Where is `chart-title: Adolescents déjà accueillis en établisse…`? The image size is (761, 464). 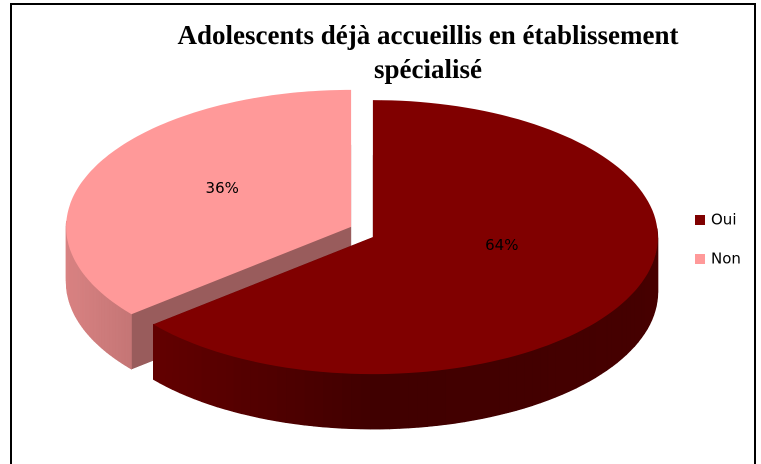 chart-title: Adolescents déjà accueillis en établisse… is located at coordinates (428, 52).